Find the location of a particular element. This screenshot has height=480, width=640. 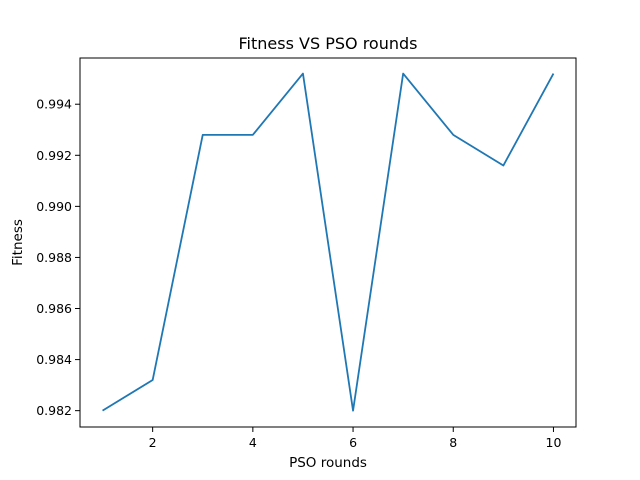

y-tick-label: 0.986 is located at coordinates (54, 308).